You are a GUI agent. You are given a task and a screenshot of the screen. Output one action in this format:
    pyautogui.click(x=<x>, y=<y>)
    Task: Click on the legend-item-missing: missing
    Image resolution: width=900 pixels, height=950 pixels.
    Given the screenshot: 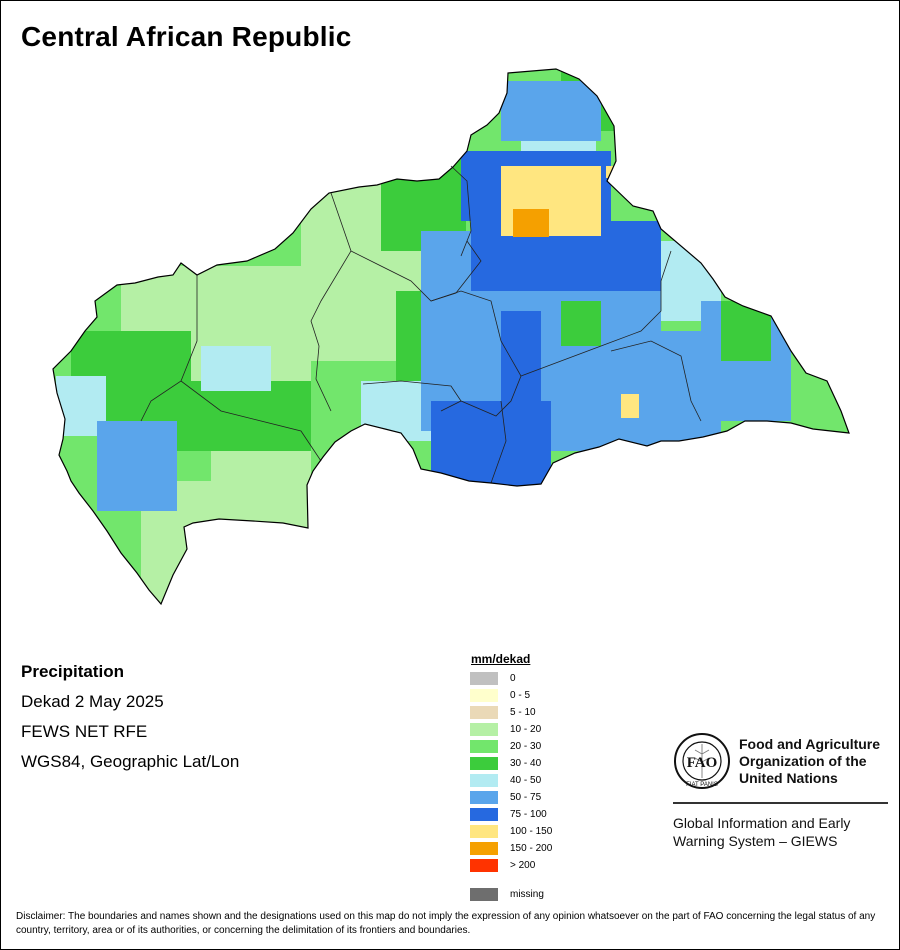 What is the action you would take?
    pyautogui.click(x=511, y=894)
    